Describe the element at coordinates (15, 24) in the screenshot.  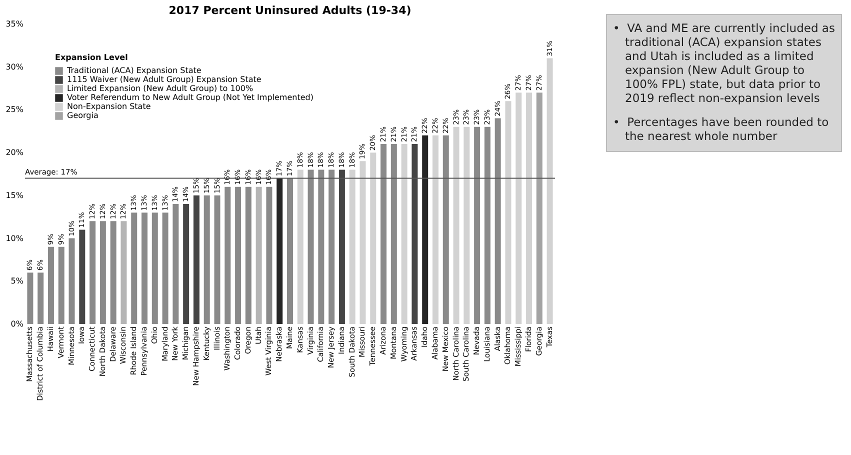
I see `y-tick-label: 35%` at that location.